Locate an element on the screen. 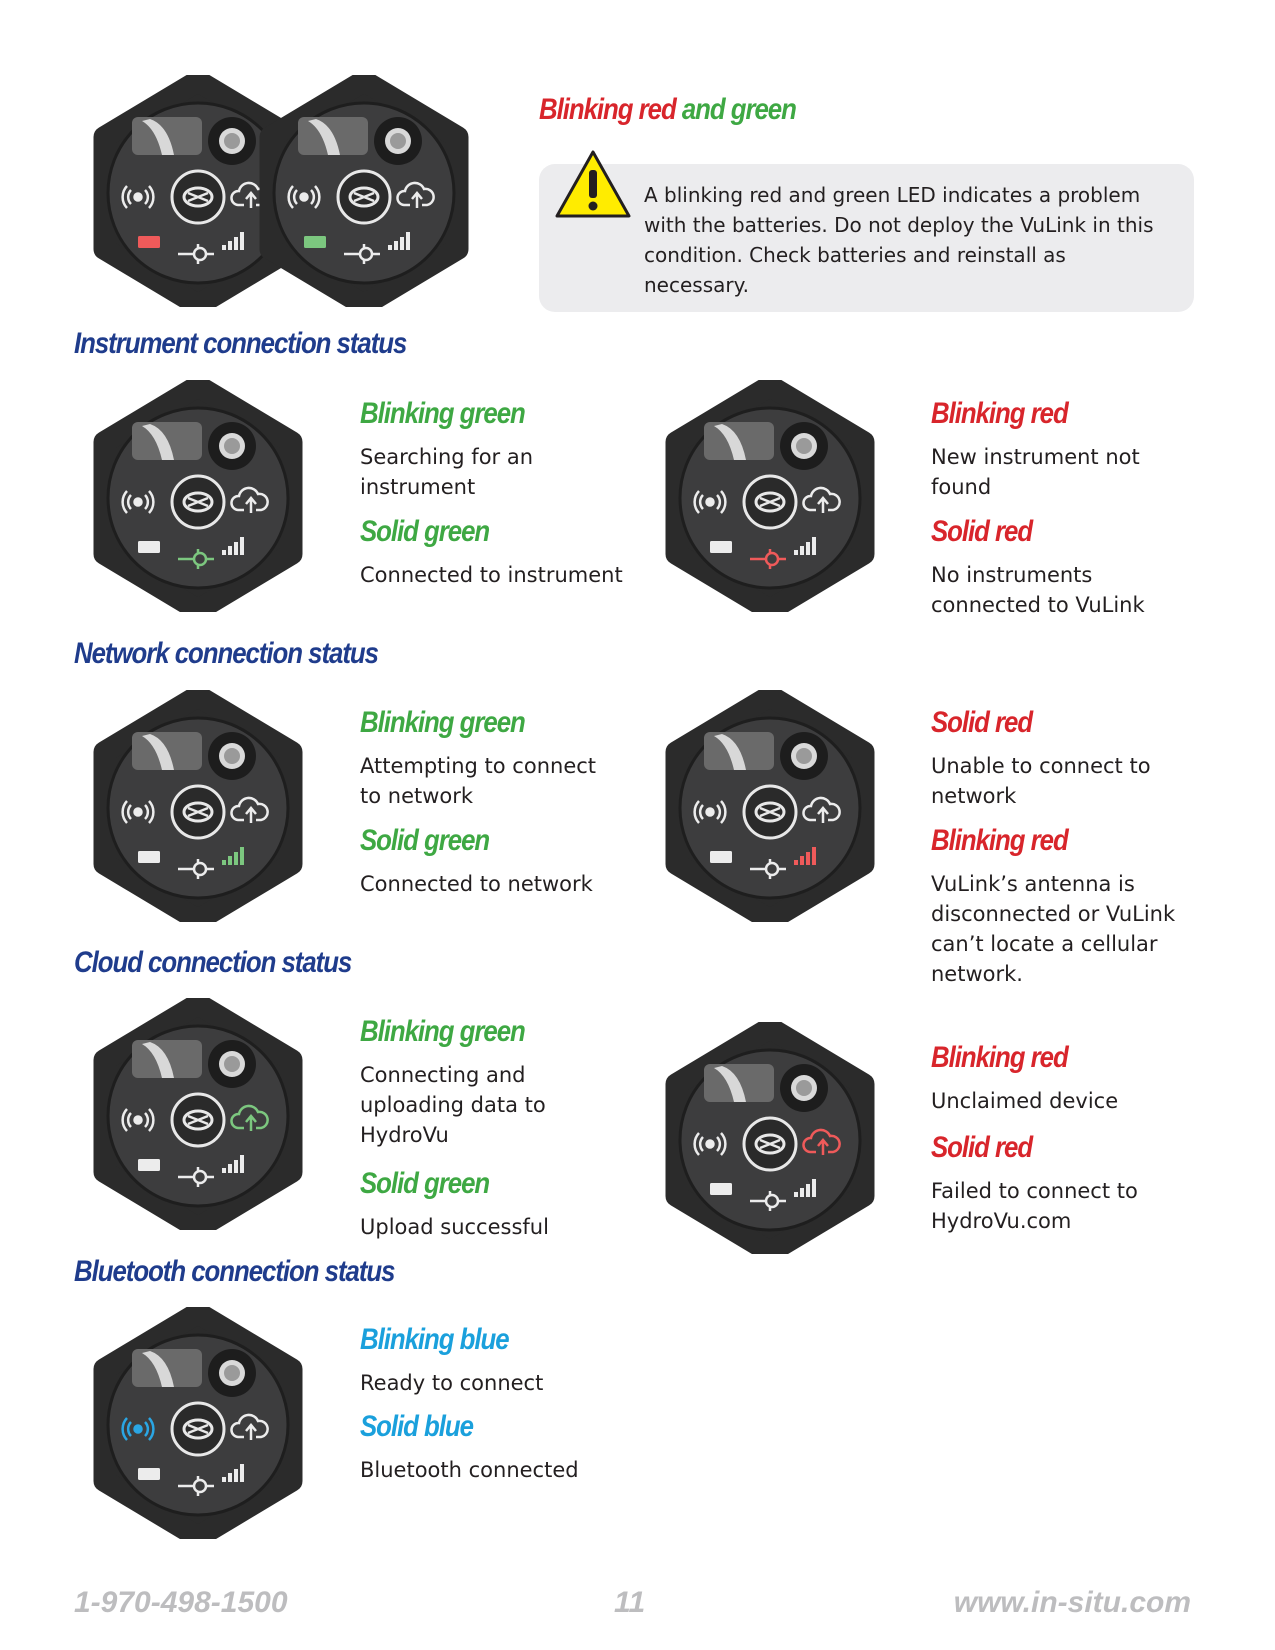 This screenshot has width=1275, height=1650. network-left-heading-1: Blinking green is located at coordinates (443, 722).